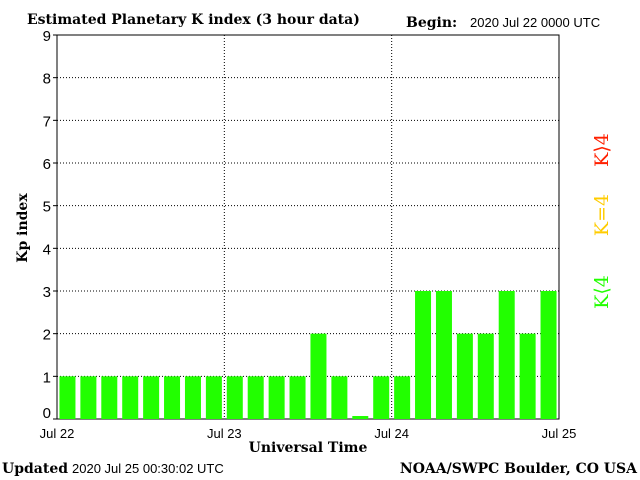  I want to click on begin-value: 2020 Jul 22 0000 UTC, so click(535, 22).